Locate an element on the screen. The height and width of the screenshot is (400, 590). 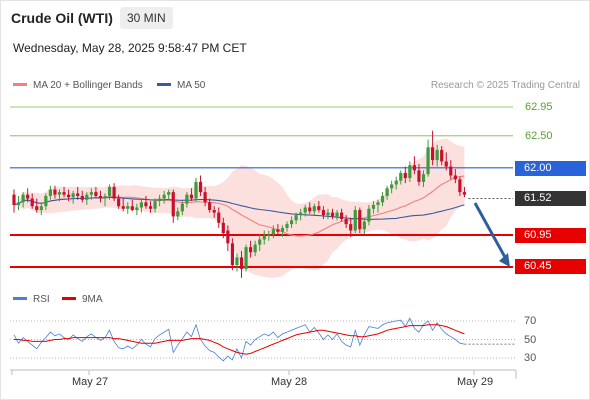
rsi-ma-swatch is located at coordinates (69, 298).